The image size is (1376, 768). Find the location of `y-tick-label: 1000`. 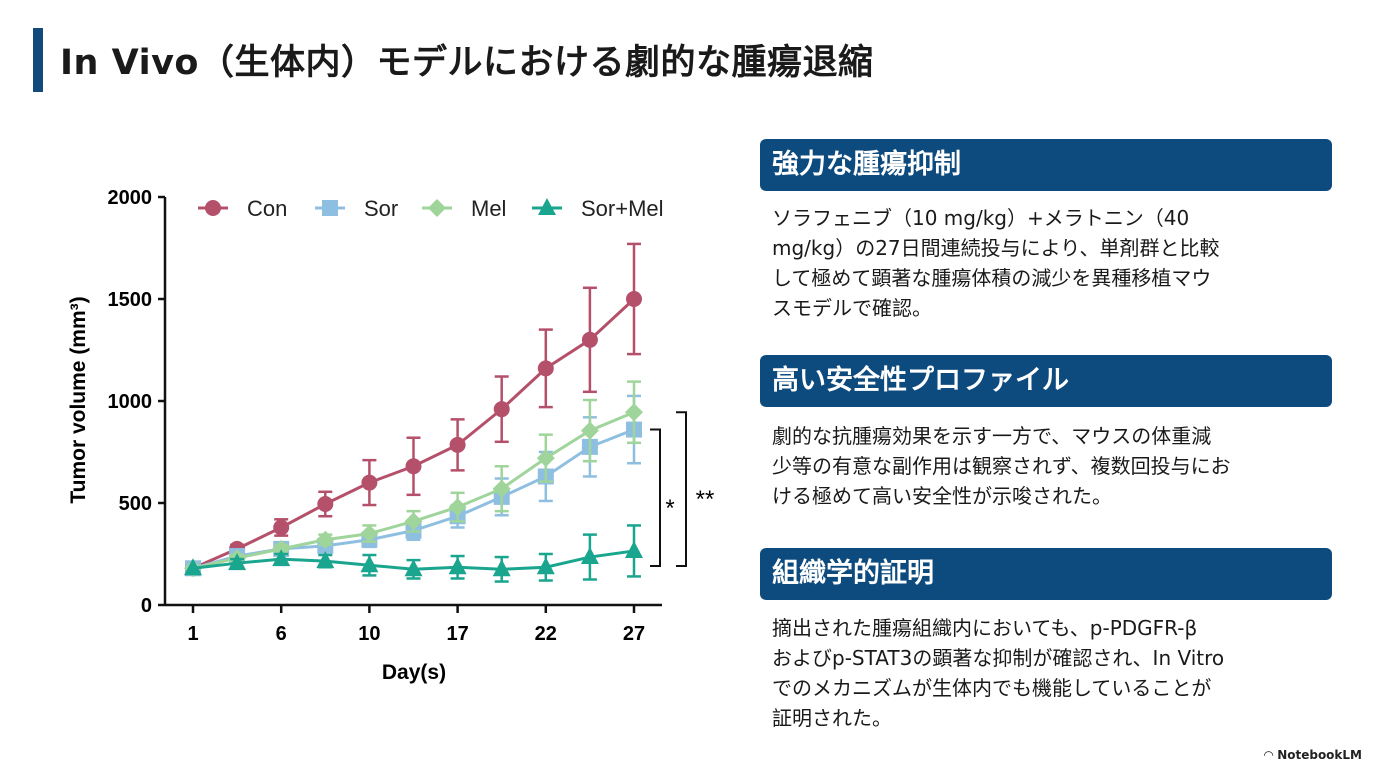

y-tick-label: 1000 is located at coordinates (130, 402).